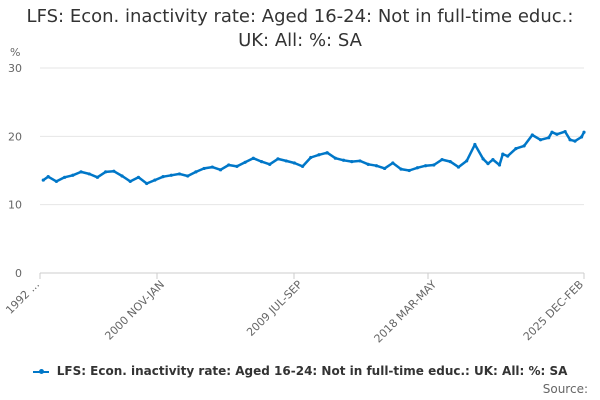  I want to click on legend-swatch-icon, so click(40, 372).